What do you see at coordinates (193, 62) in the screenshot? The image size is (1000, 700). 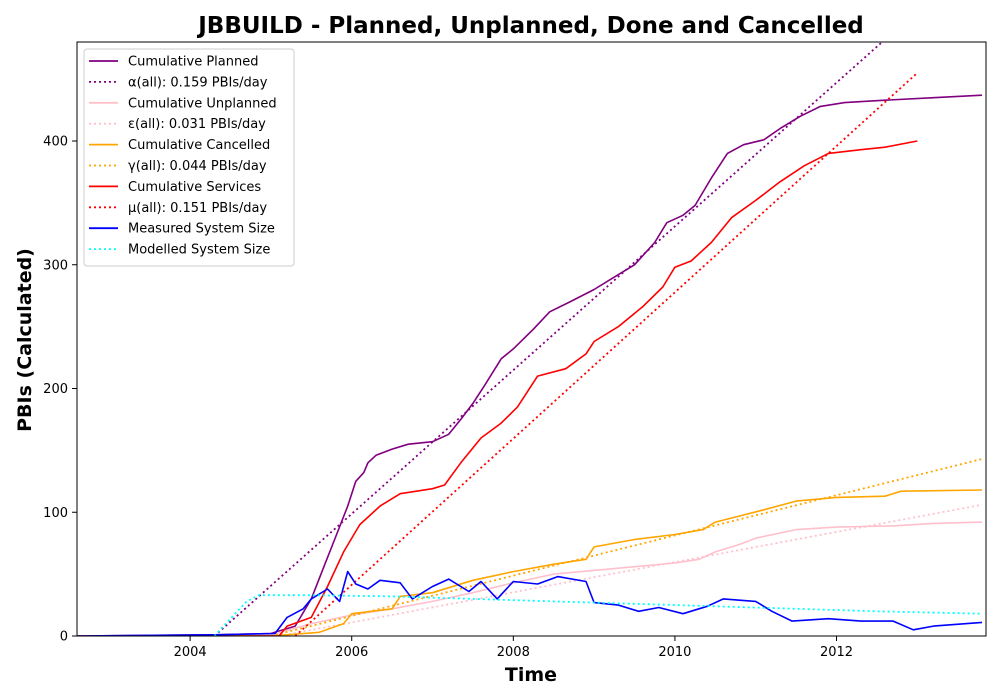 I see `legend-entry-label: Cumulative Planned` at bounding box center [193, 62].